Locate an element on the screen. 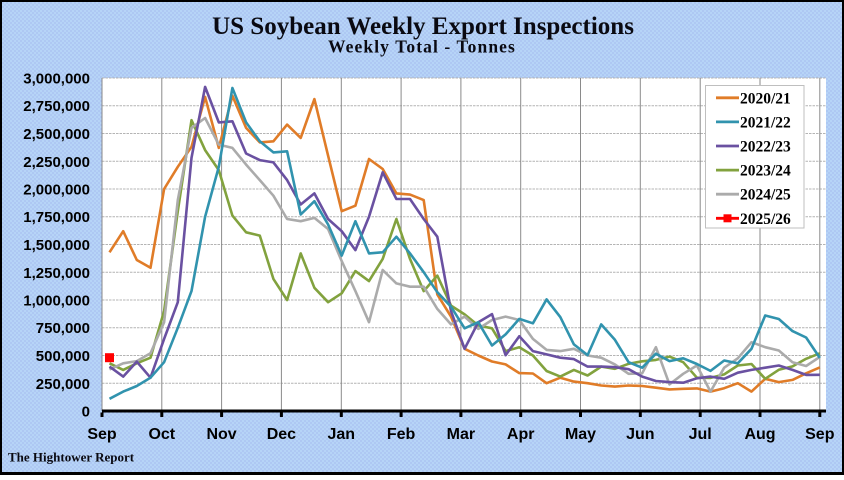 This screenshot has width=844, height=480. svg-text: May is located at coordinates (580, 434).